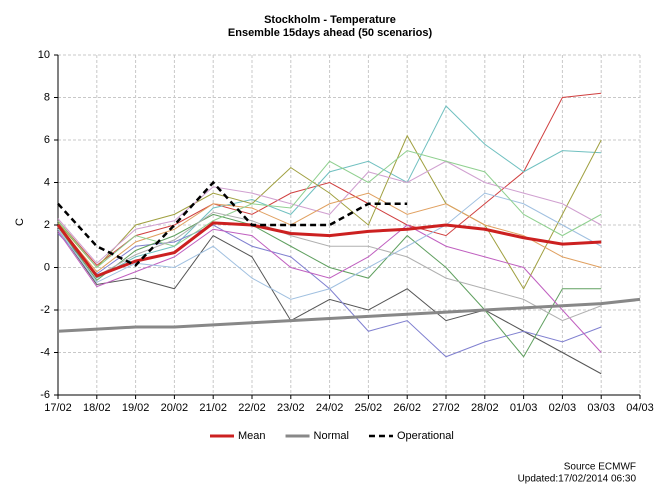 This screenshot has width=660, height=500. What do you see at coordinates (524, 408) in the screenshot?
I see `x-tick-label: 01/03` at bounding box center [524, 408].